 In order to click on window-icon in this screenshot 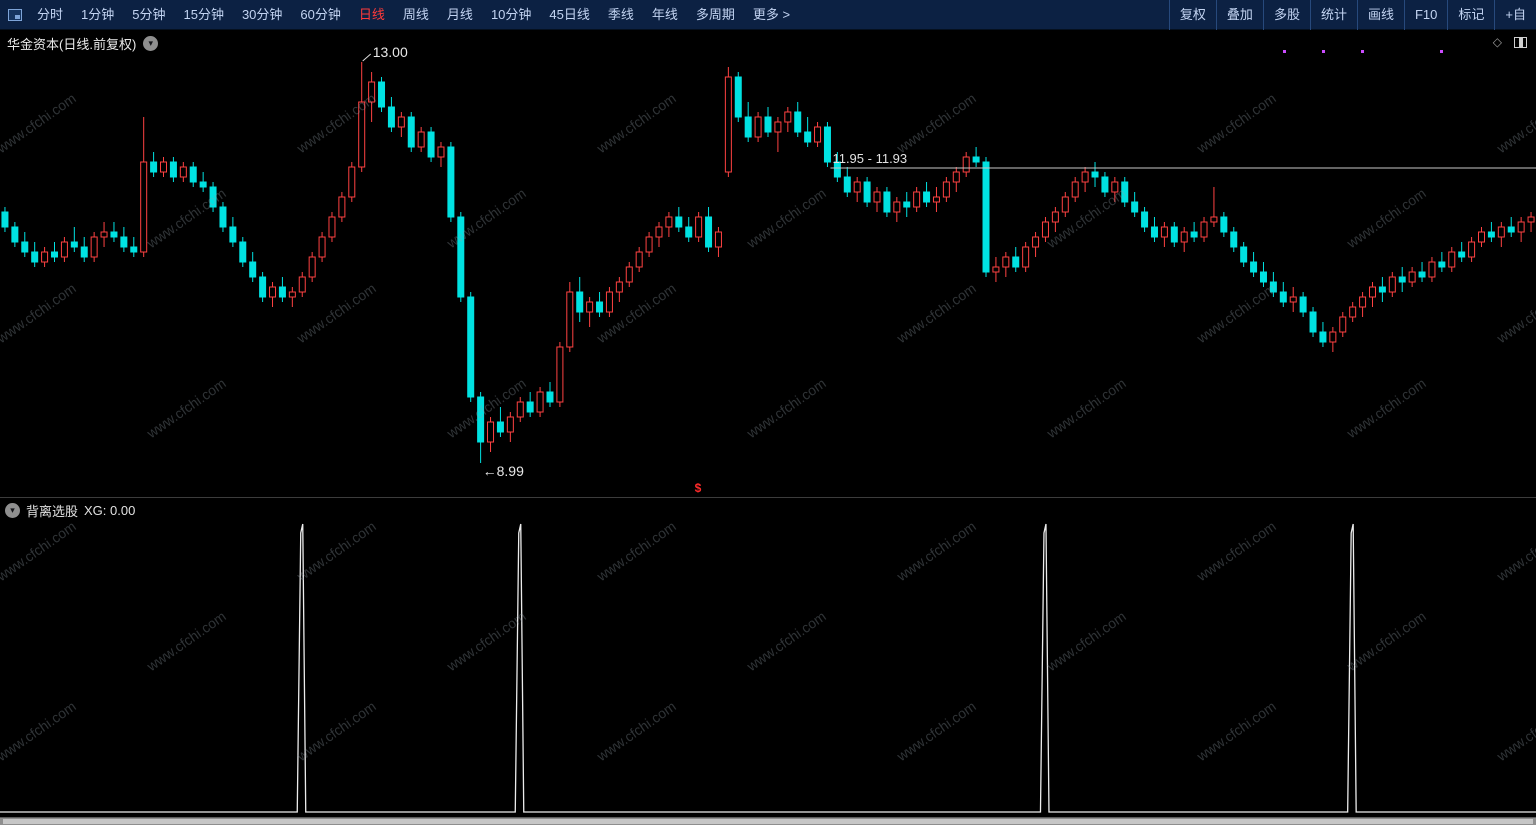, I will do `click(15, 14)`.